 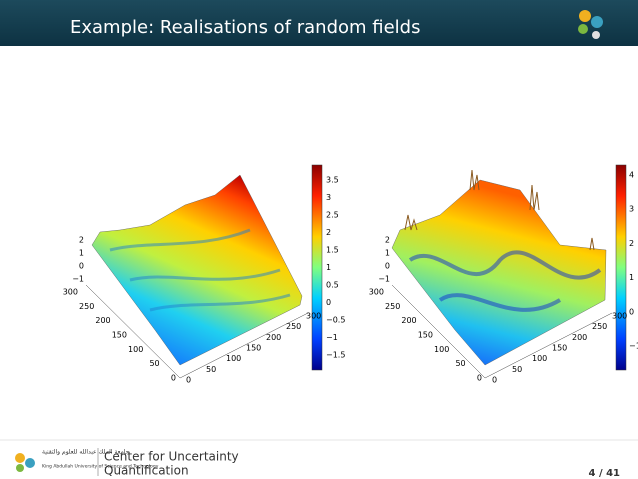 What do you see at coordinates (146, 471) in the screenshot?
I see `center-line-2: Quantification` at bounding box center [146, 471].